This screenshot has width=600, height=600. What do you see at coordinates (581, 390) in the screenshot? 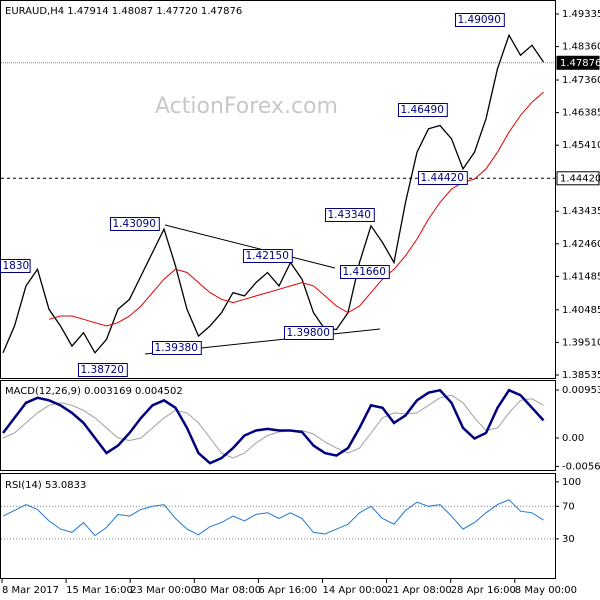
I see `y-tick-label: 0.009538` at bounding box center [581, 390].